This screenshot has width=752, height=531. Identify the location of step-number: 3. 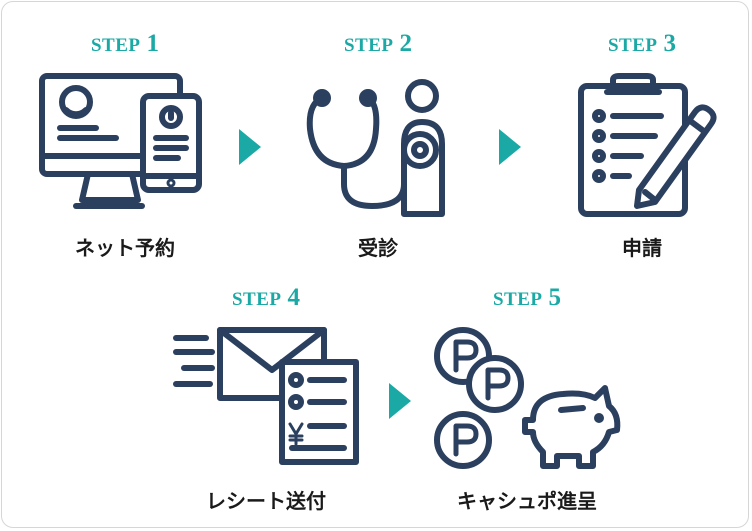
(670, 43).